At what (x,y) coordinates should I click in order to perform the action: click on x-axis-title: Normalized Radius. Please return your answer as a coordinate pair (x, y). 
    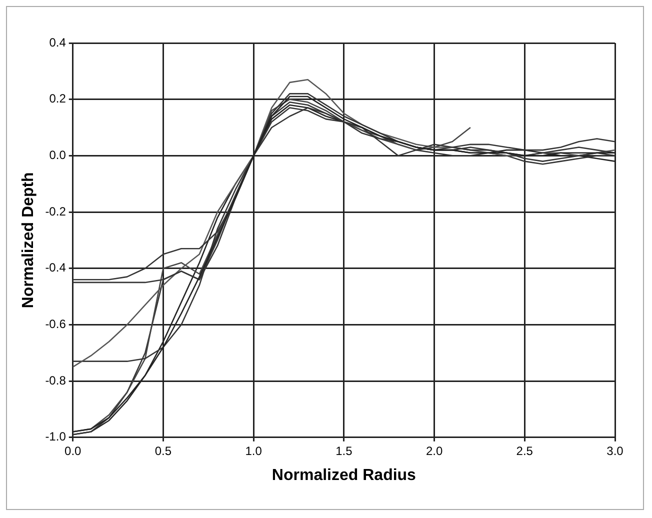
    Looking at the image, I should click on (344, 475).